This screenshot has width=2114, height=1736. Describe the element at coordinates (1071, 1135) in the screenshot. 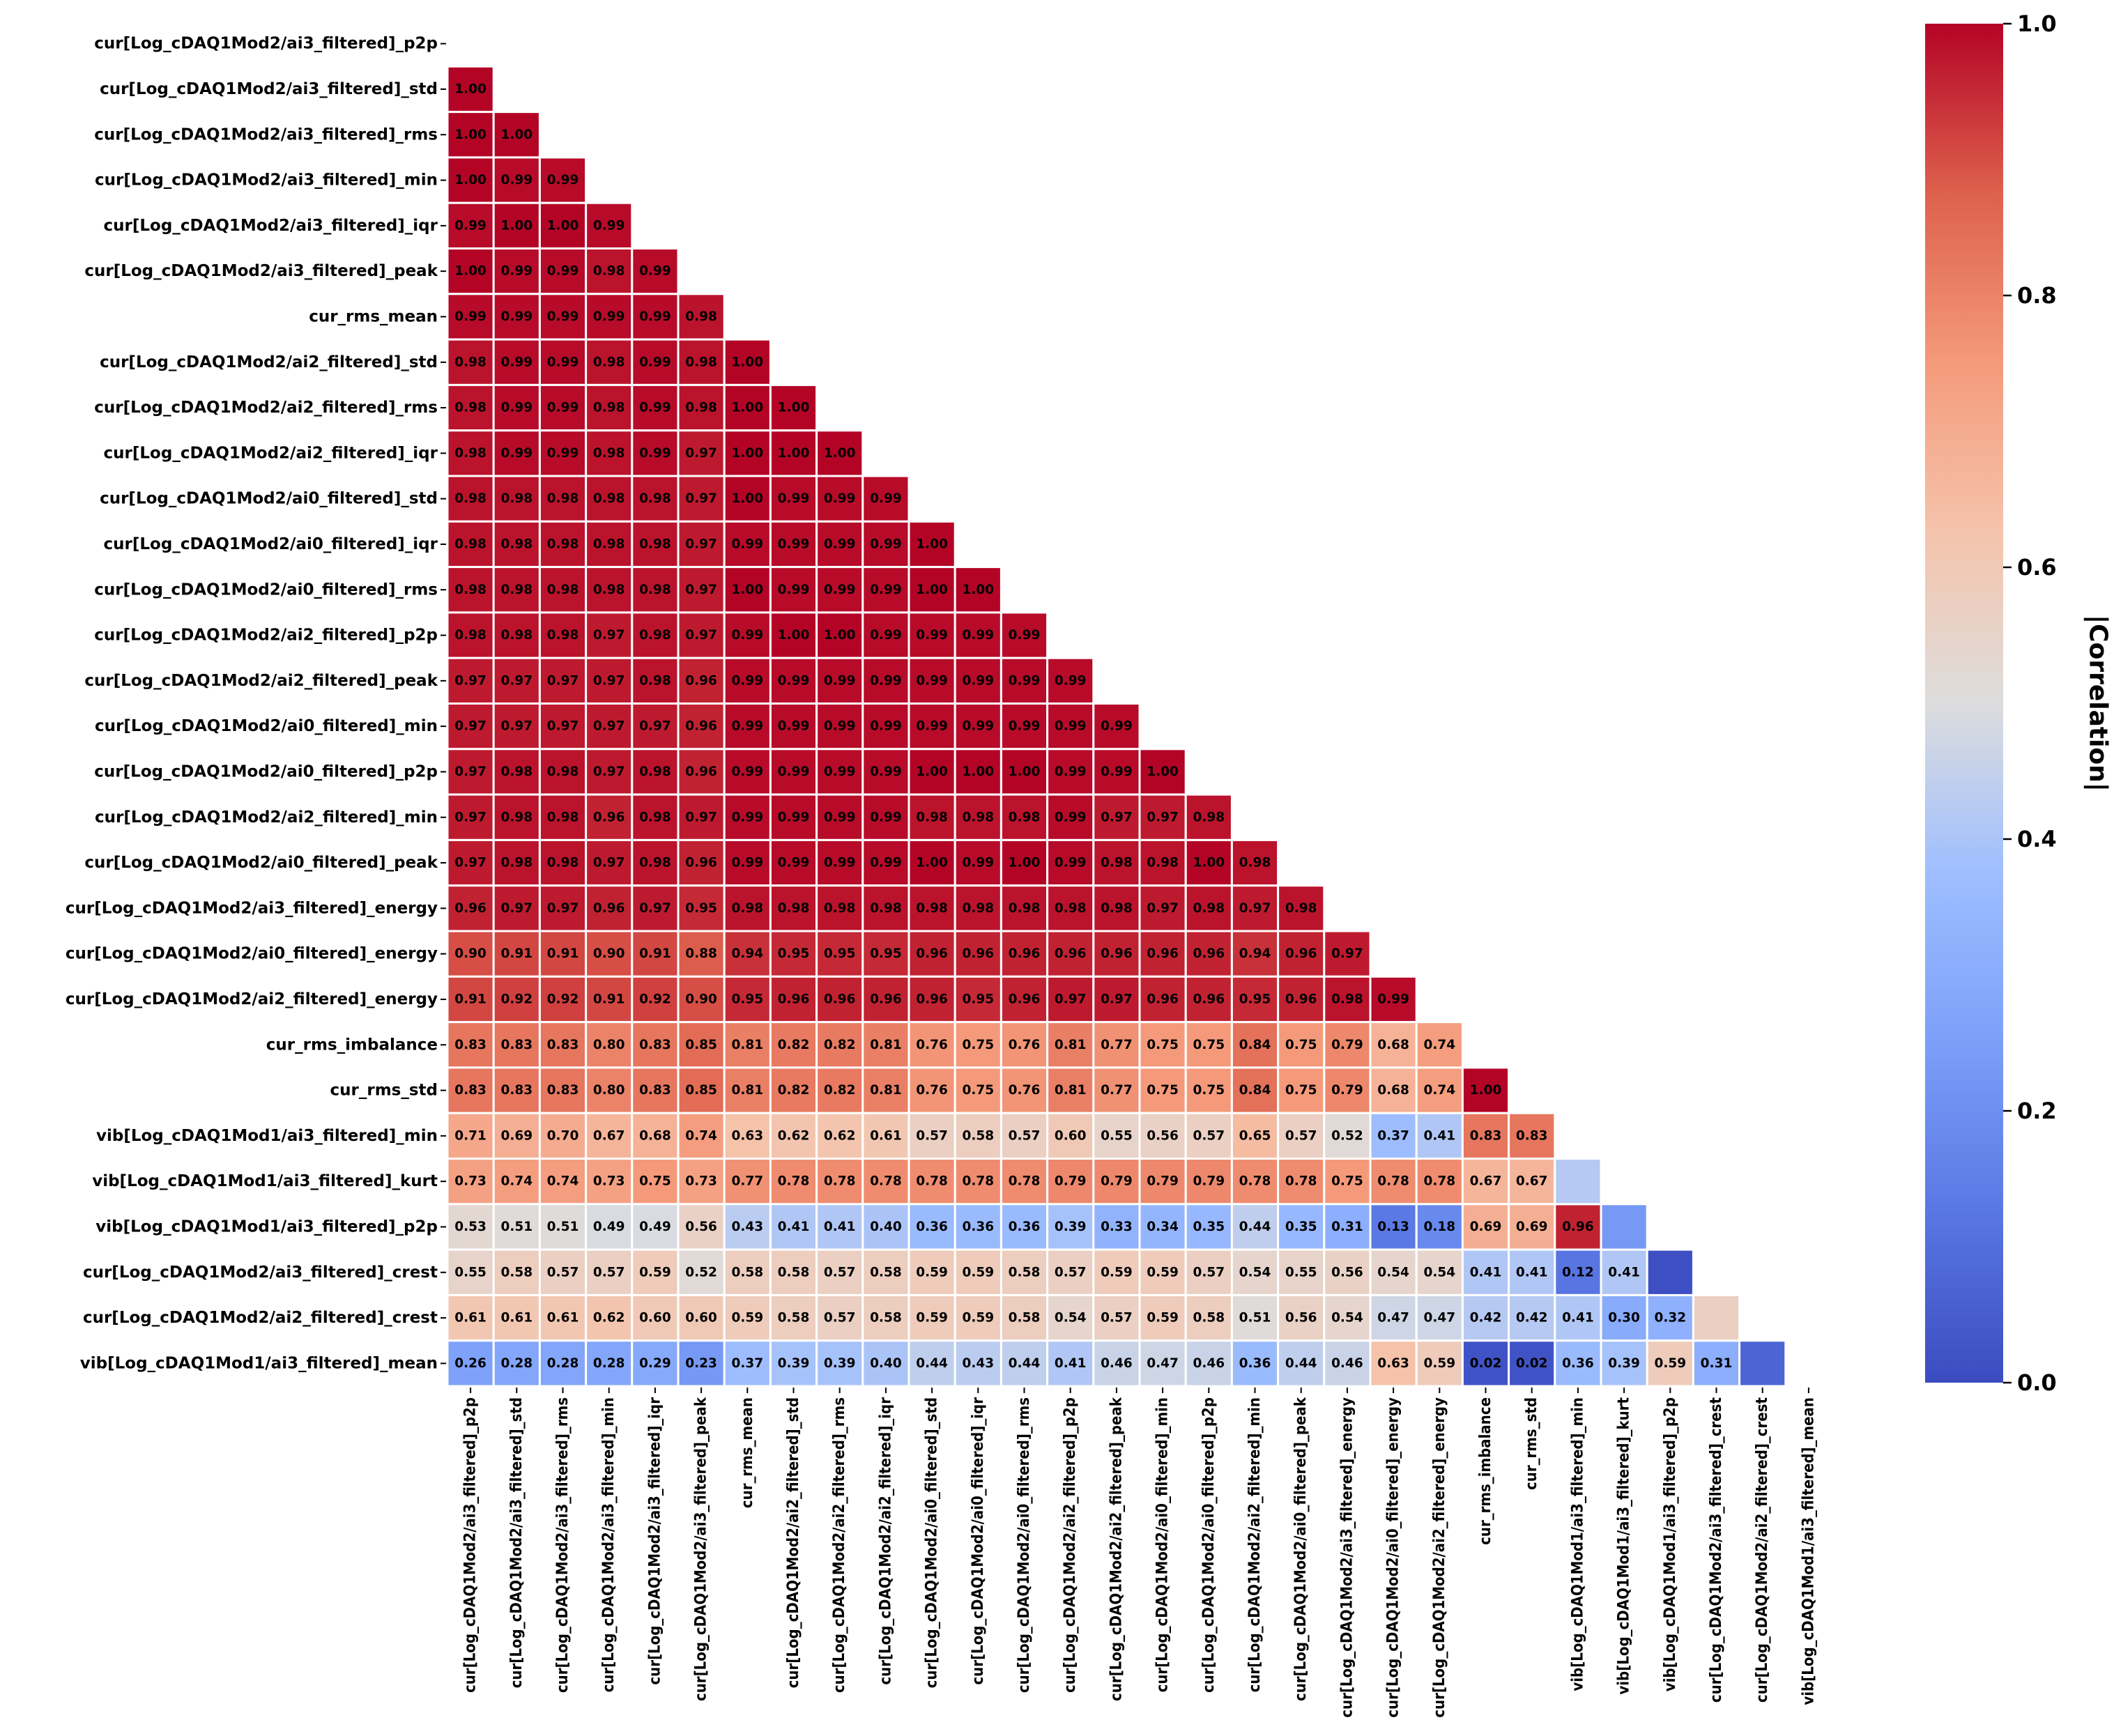

I see `cell-value-label: 0.60` at that location.